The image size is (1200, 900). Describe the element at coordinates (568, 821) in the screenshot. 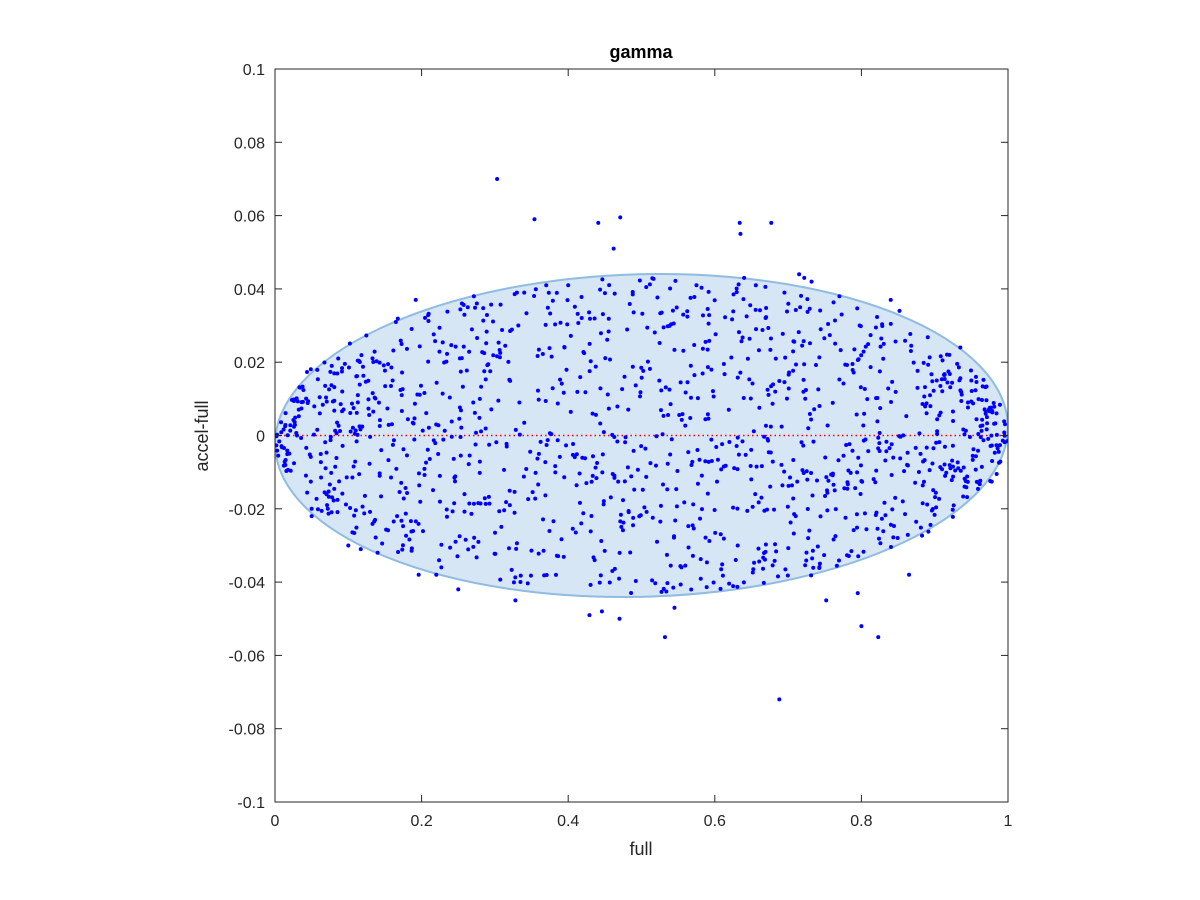

I see `x-tick-label: 0.4` at that location.